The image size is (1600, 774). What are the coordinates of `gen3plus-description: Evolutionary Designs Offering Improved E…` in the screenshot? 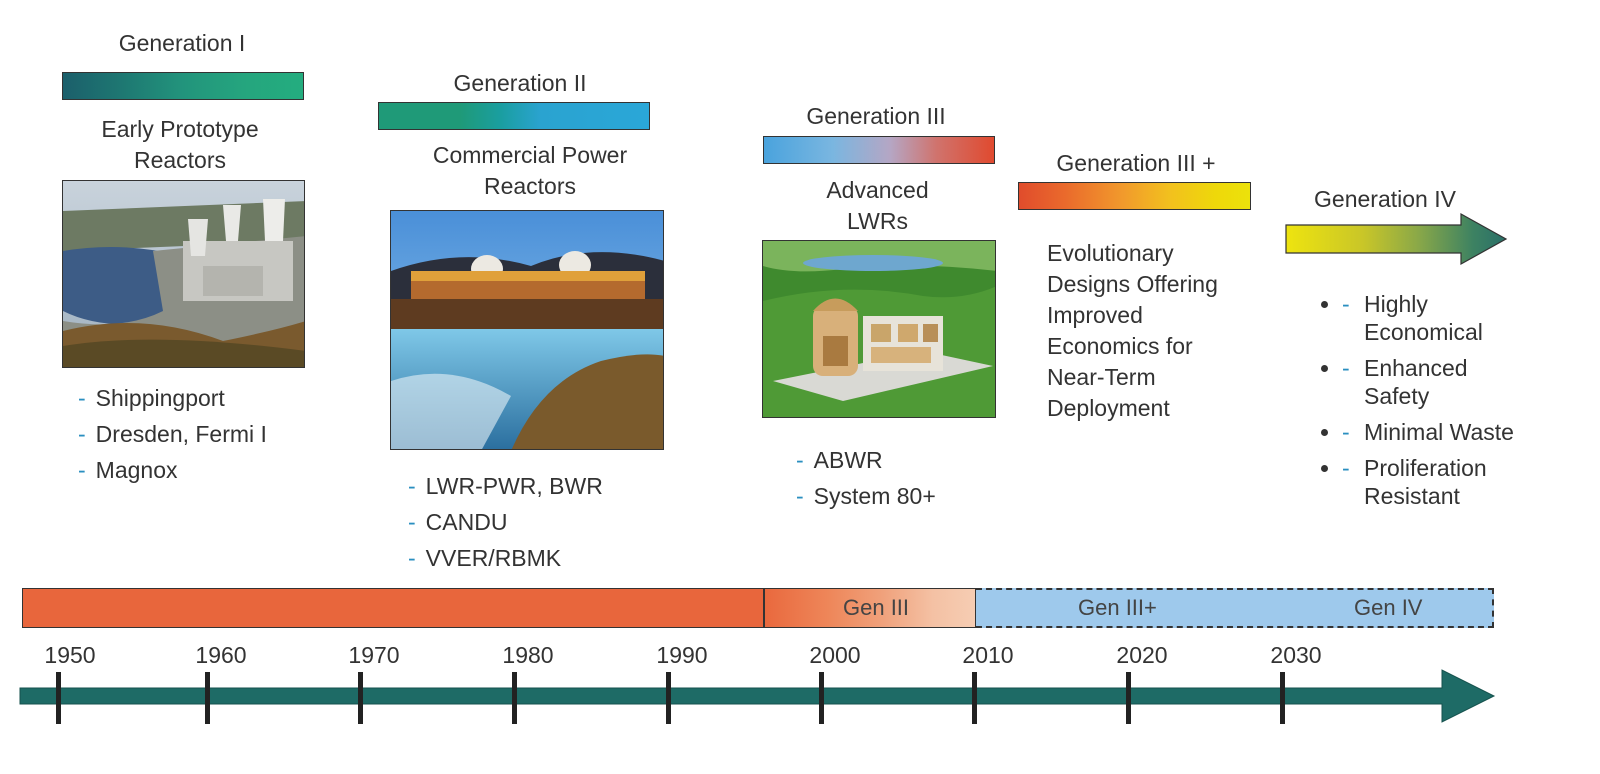 It's located at (1132, 330).